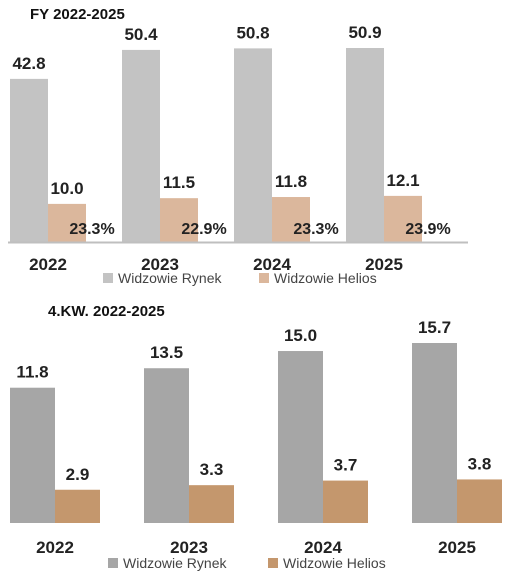 Image resolution: width=509 pixels, height=580 pixels. Describe the element at coordinates (427, 229) in the screenshot. I see `share-label-2025: 23.9%` at that location.